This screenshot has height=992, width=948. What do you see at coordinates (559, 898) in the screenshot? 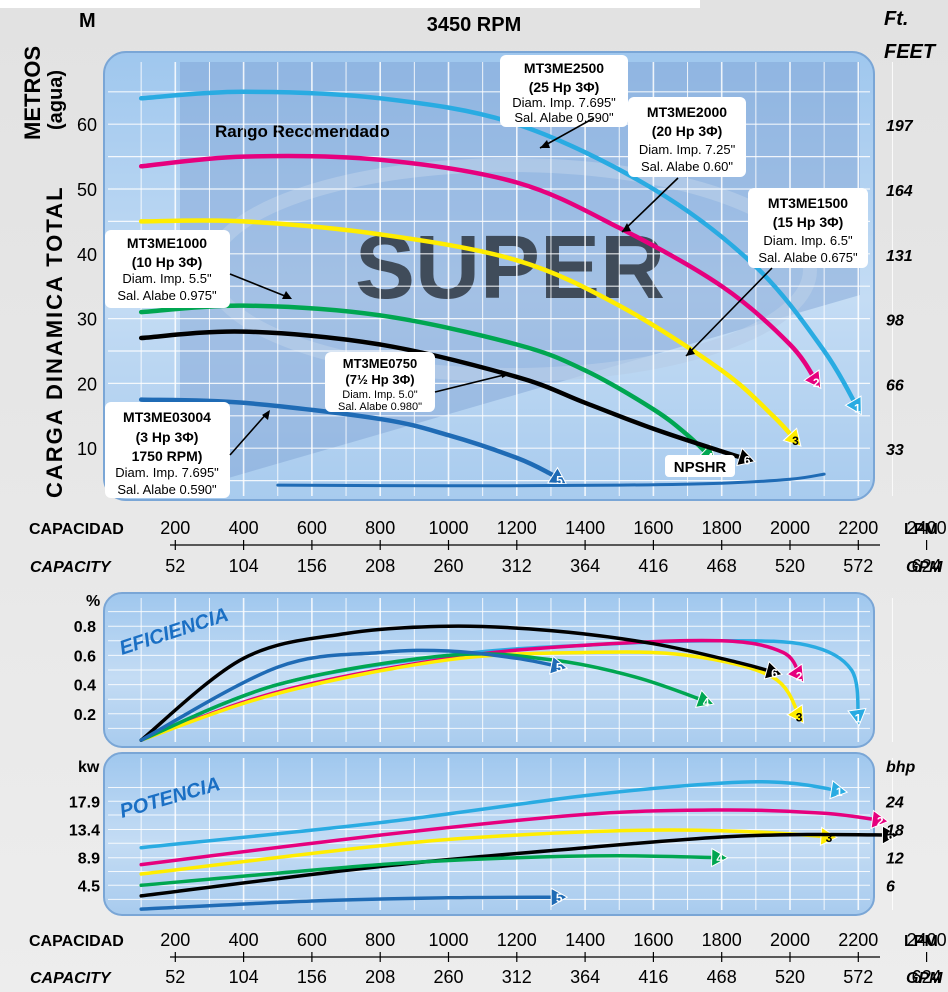
I see `pow-marker-label-5: 5` at bounding box center [559, 898].